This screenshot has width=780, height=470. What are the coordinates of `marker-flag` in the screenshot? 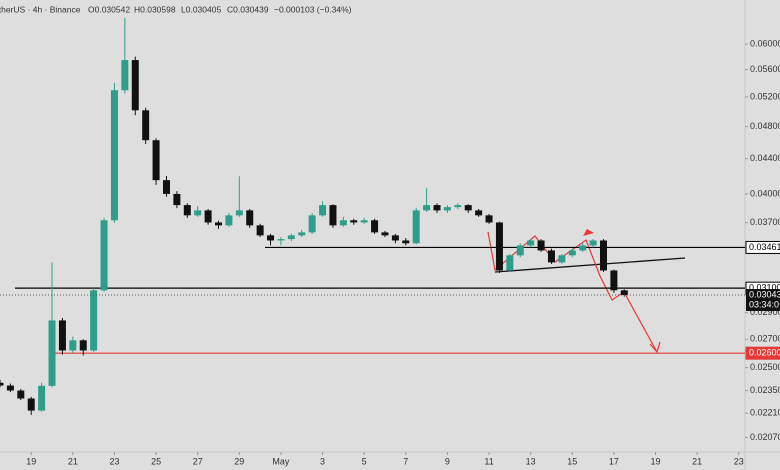 It's located at (588, 232).